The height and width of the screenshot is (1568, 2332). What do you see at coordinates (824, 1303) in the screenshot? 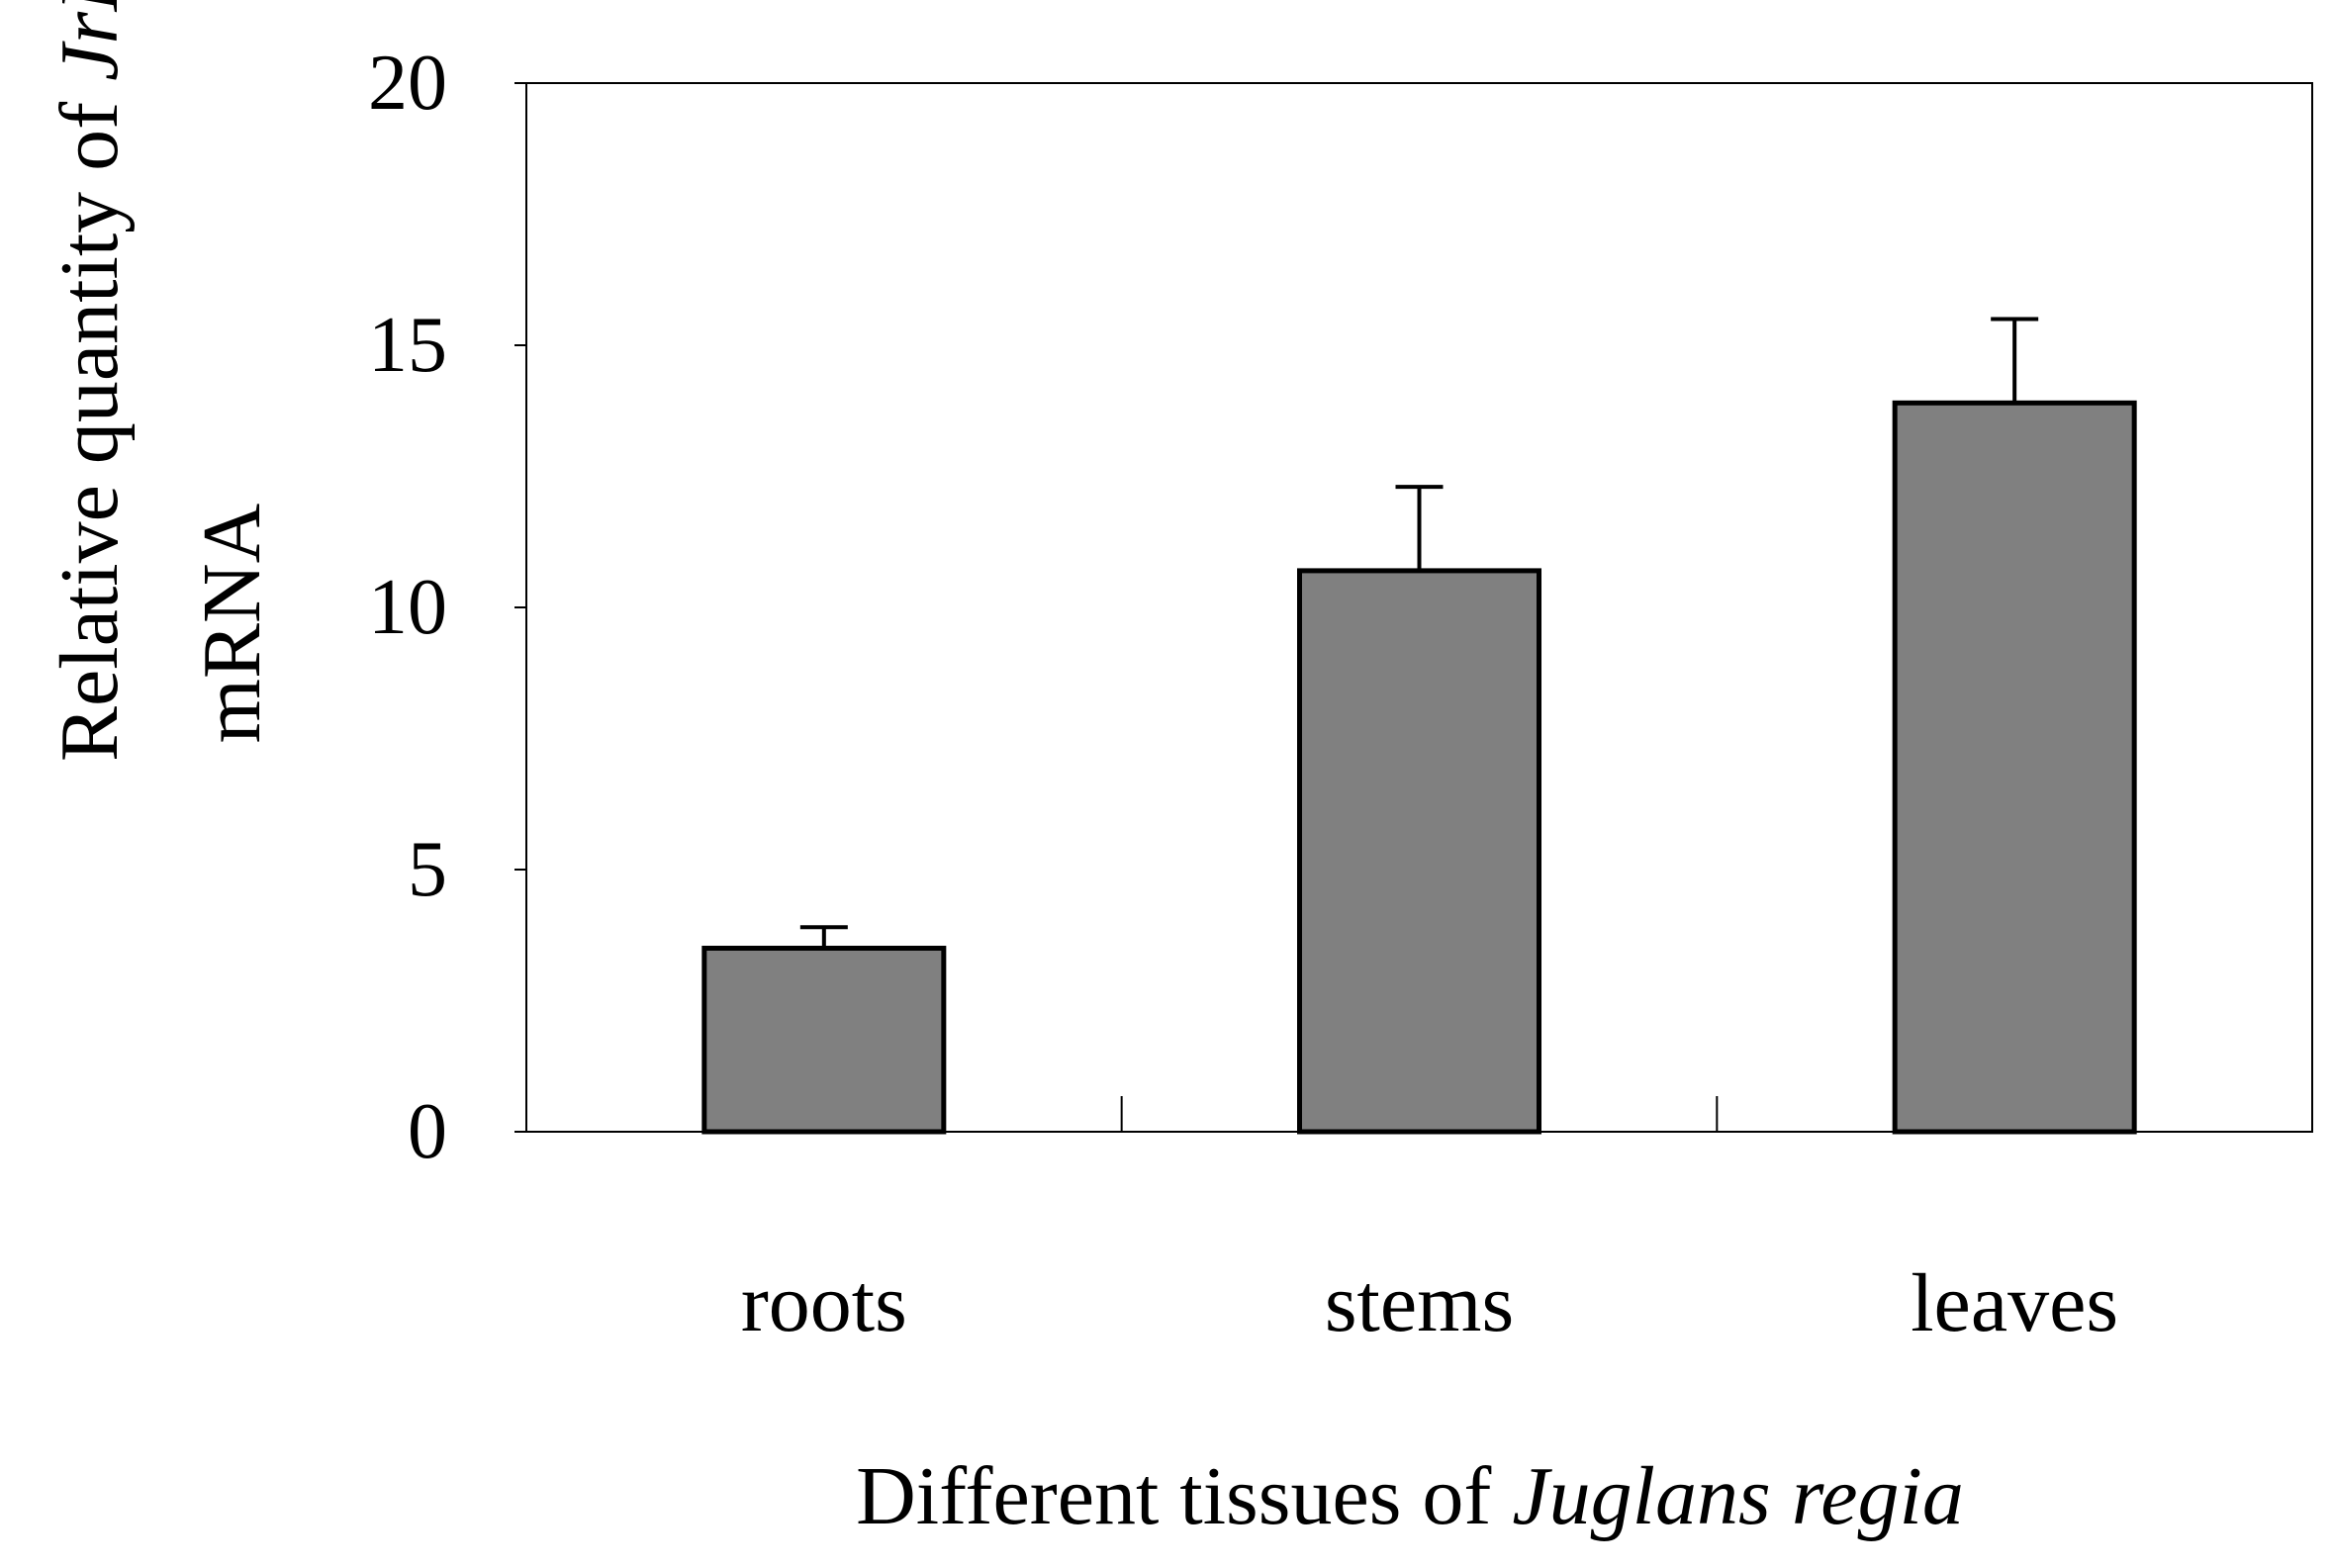
I see `x-tick-label-roots: roots` at bounding box center [824, 1303].